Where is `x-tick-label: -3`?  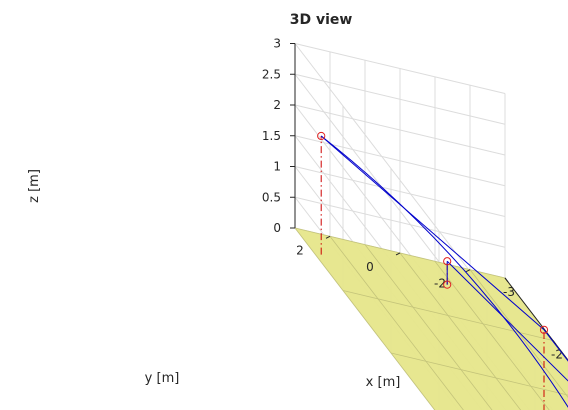 x-tick-label: -3 is located at coordinates (509, 292).